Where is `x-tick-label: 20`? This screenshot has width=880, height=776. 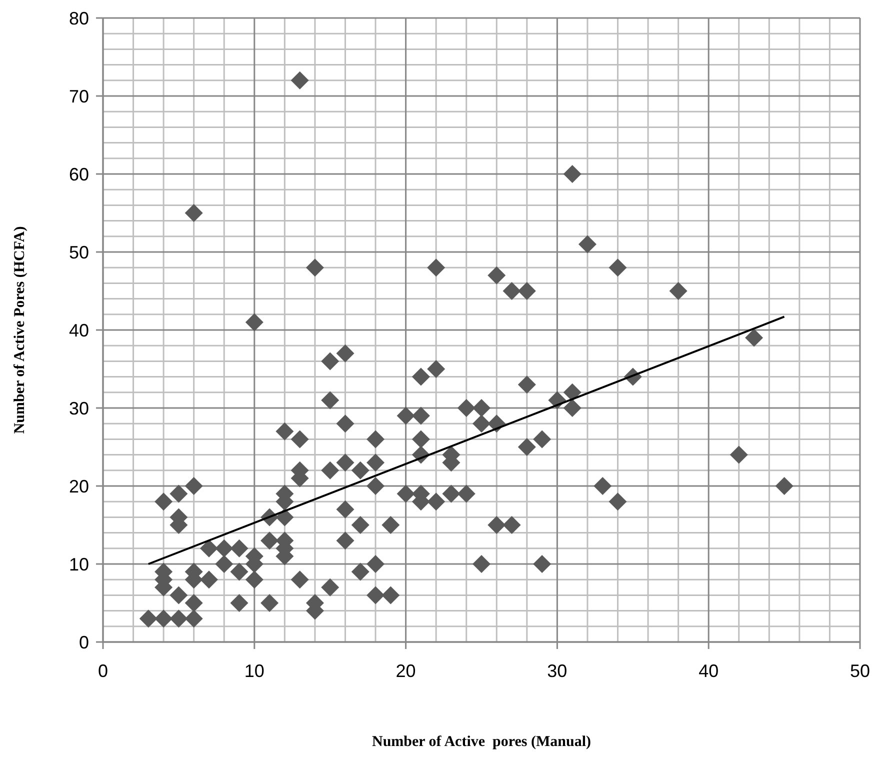 x-tick-label: 20 is located at coordinates (406, 671).